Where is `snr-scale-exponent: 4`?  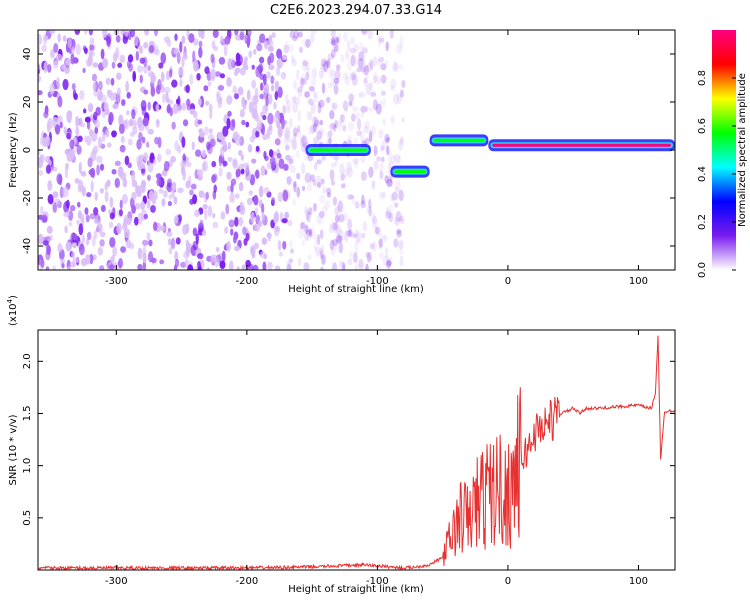
snr-scale-exponent: 4 is located at coordinates (10, 300).